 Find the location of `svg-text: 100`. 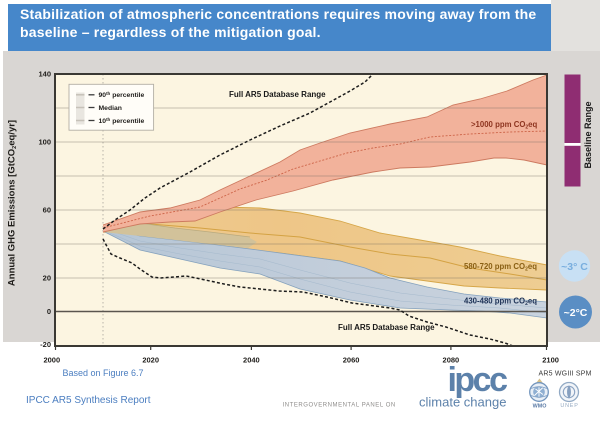

svg-text: 100 is located at coordinates (44, 142).